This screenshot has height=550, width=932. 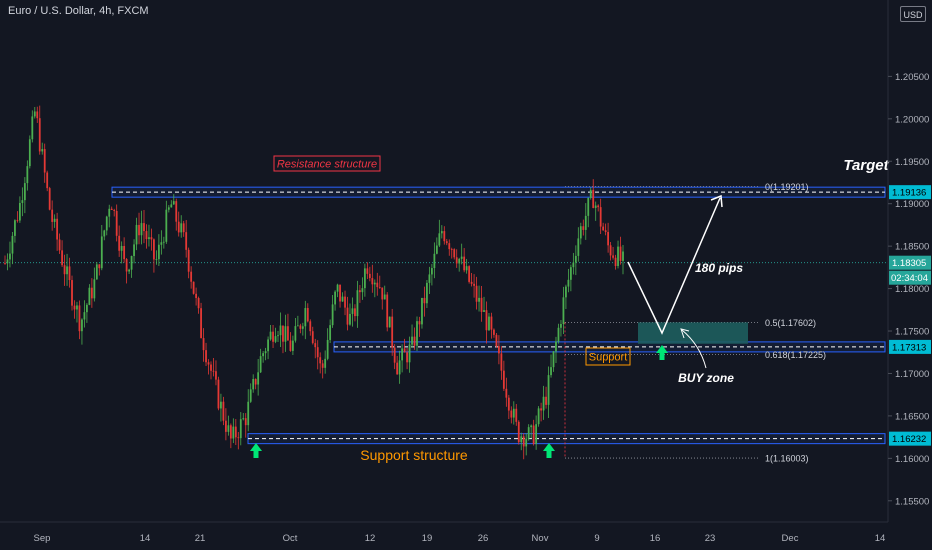 What do you see at coordinates (685, 333) in the screenshot?
I see `buy-zone-pointer-head` at bounding box center [685, 333].